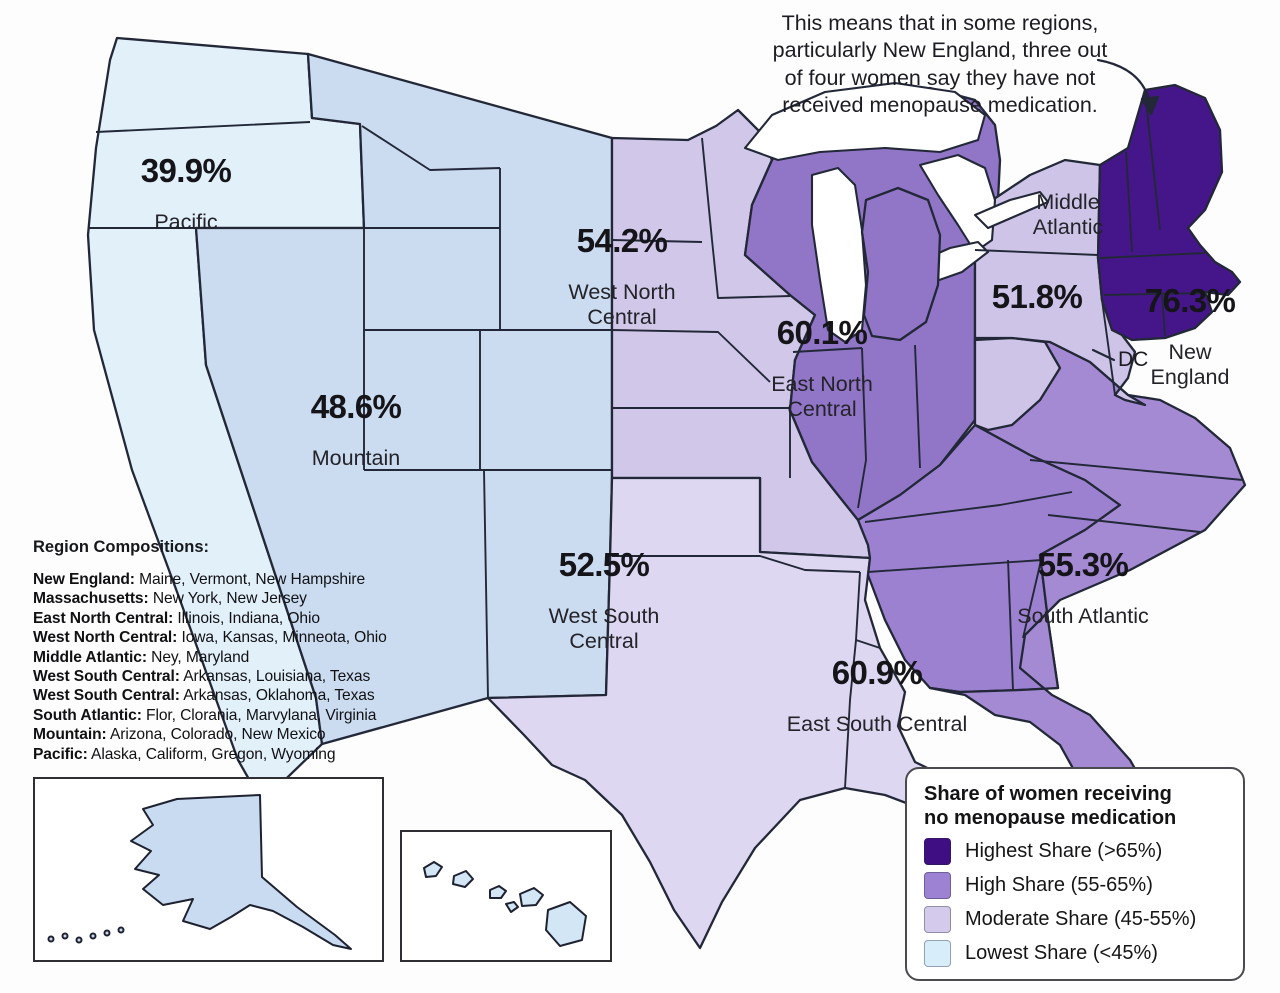  What do you see at coordinates (186, 194) in the screenshot?
I see `label-pacific: 39.9% Pacific` at bounding box center [186, 194].